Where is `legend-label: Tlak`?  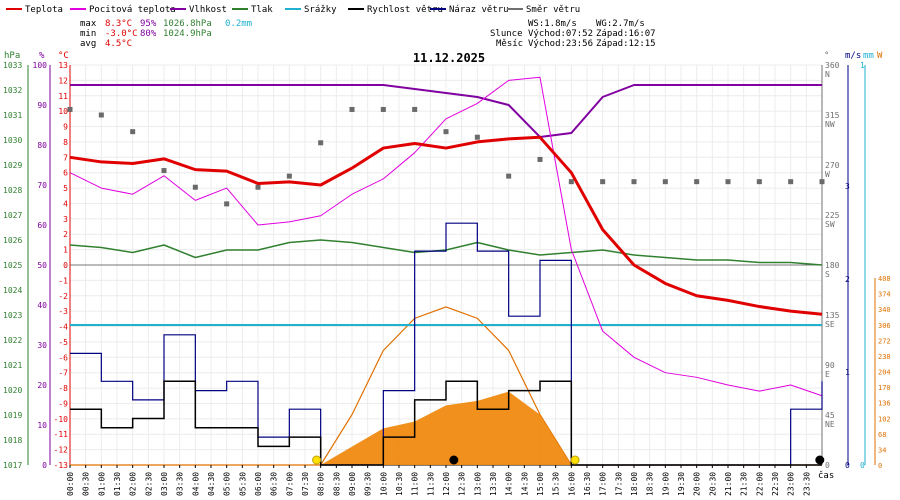
legend-label: Tlak is located at coordinates (262, 10).